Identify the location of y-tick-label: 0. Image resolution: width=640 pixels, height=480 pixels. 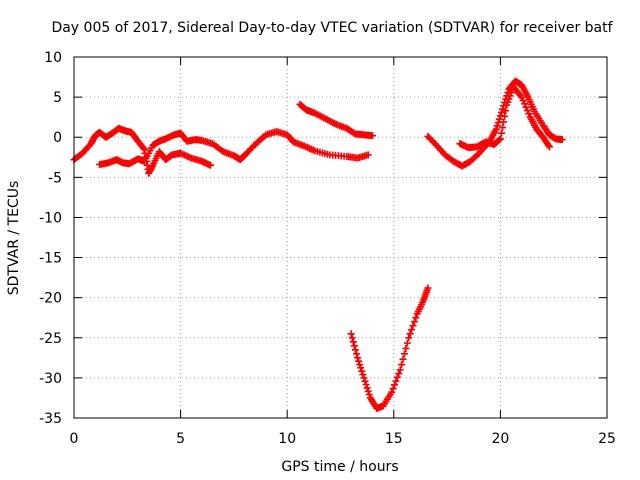
(57, 138).